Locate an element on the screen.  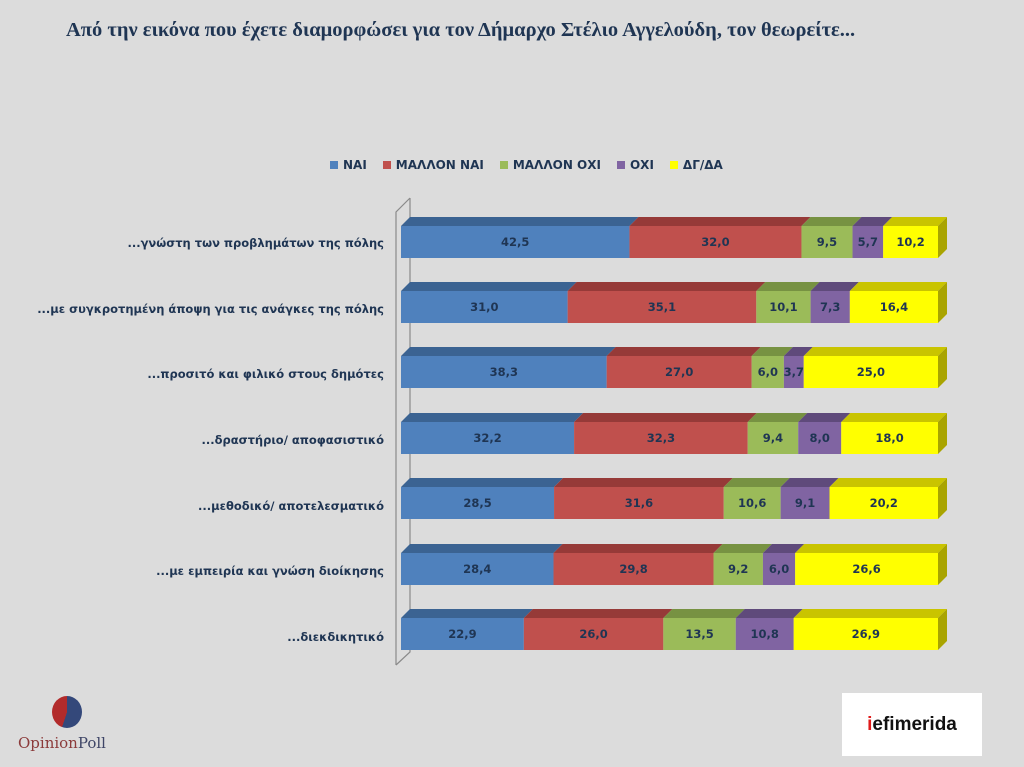
data-label: 38,3 is located at coordinates (504, 372).